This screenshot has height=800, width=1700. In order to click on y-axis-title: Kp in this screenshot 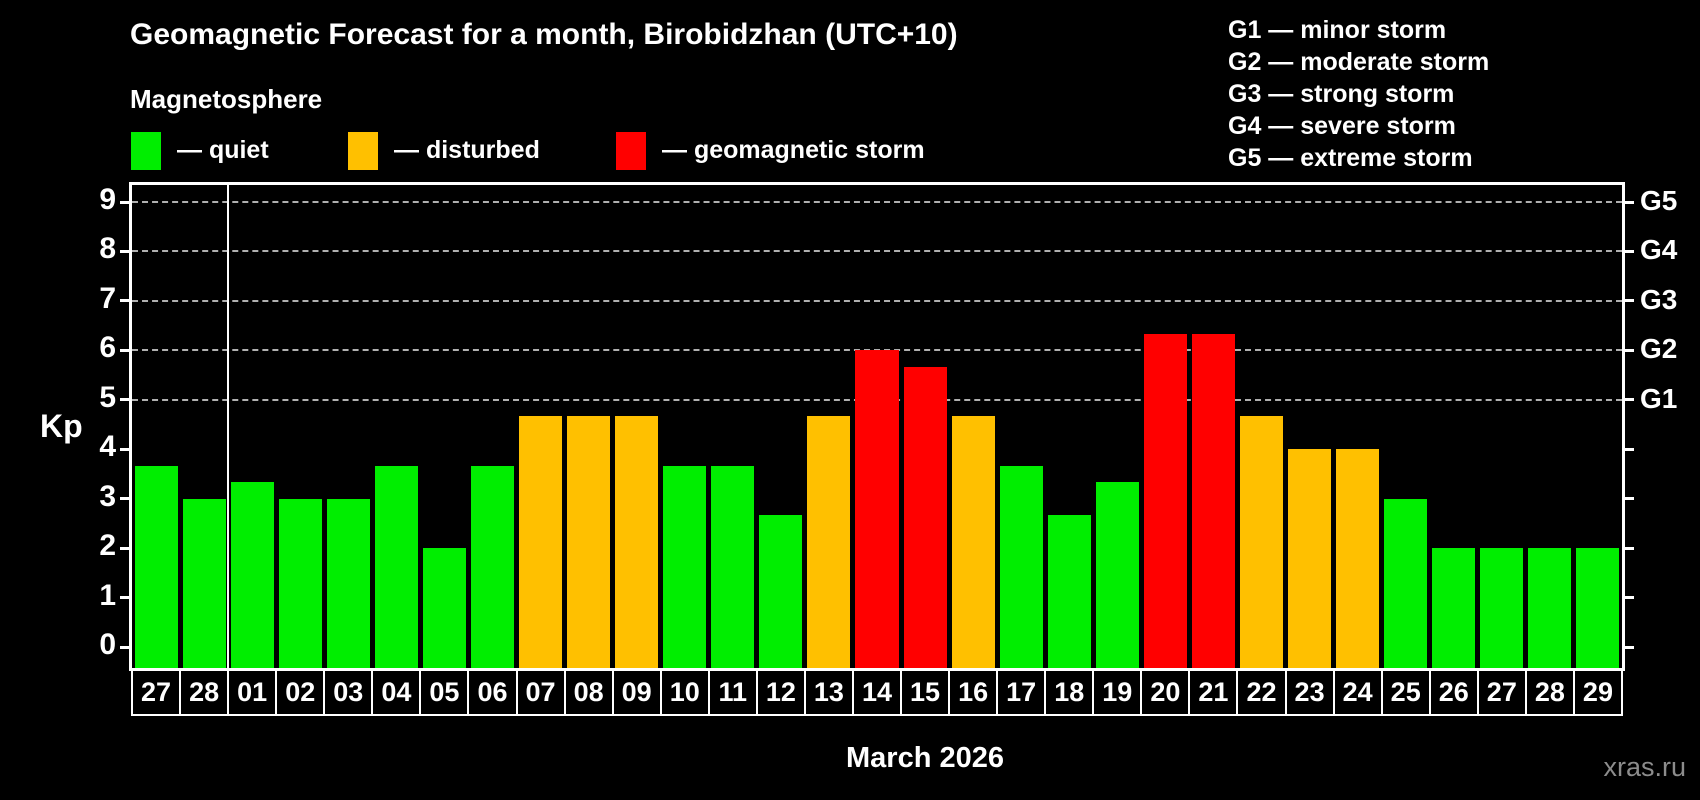, I will do `click(61, 426)`.